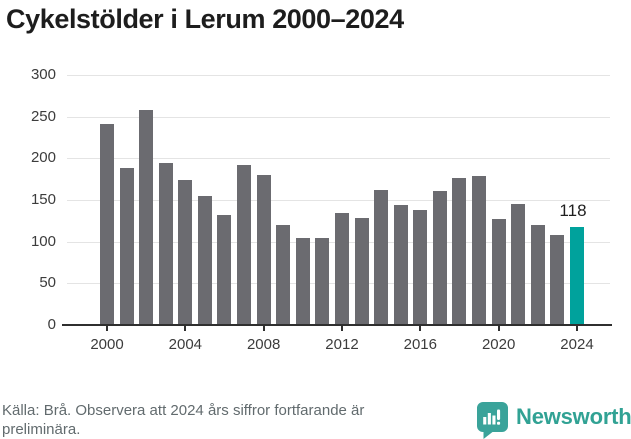 The width and height of the screenshot is (631, 439). What do you see at coordinates (107, 224) in the screenshot?
I see `bar-2000` at bounding box center [107, 224].